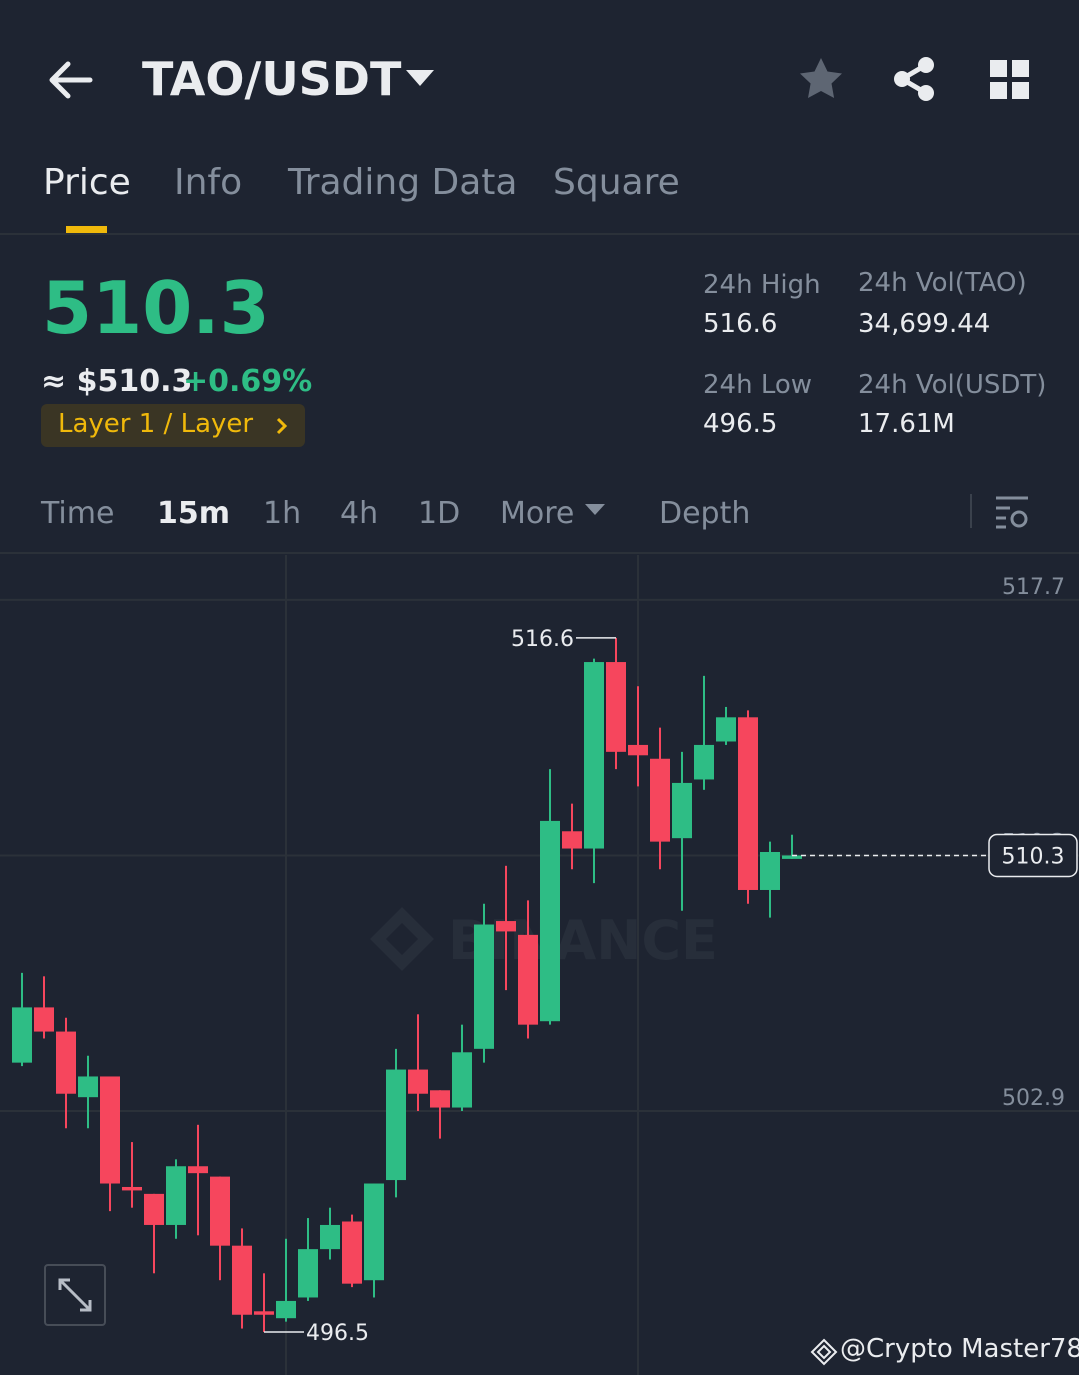 The height and width of the screenshot is (1375, 1079). I want to click on stat-label: 24h Vol(TAO), so click(942, 283).